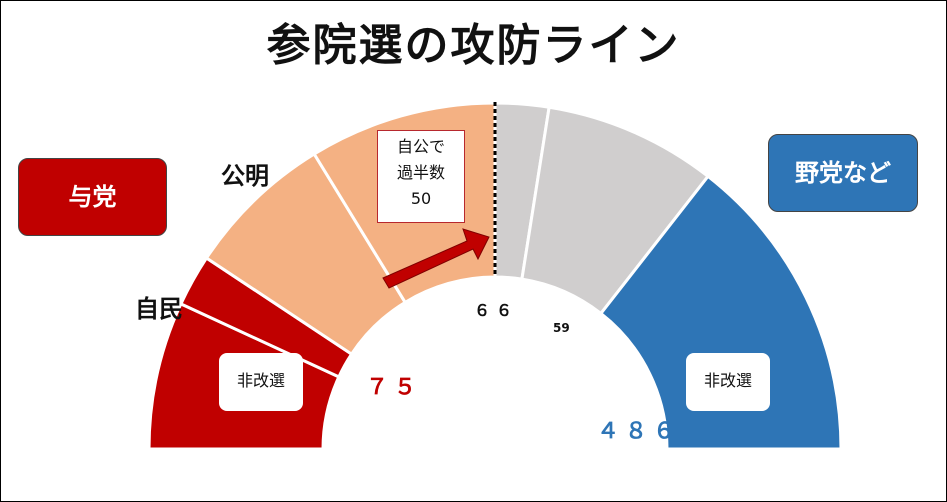  I want to click on chart-segment, so click(720, 312).